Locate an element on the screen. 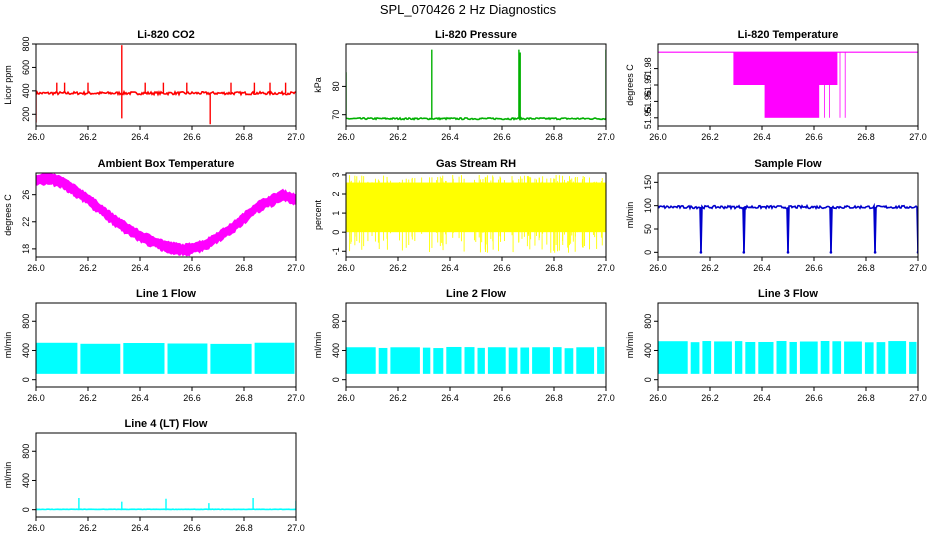 This screenshot has height=540, width=936. chart-title: Line 2 Flow is located at coordinates (476, 294).